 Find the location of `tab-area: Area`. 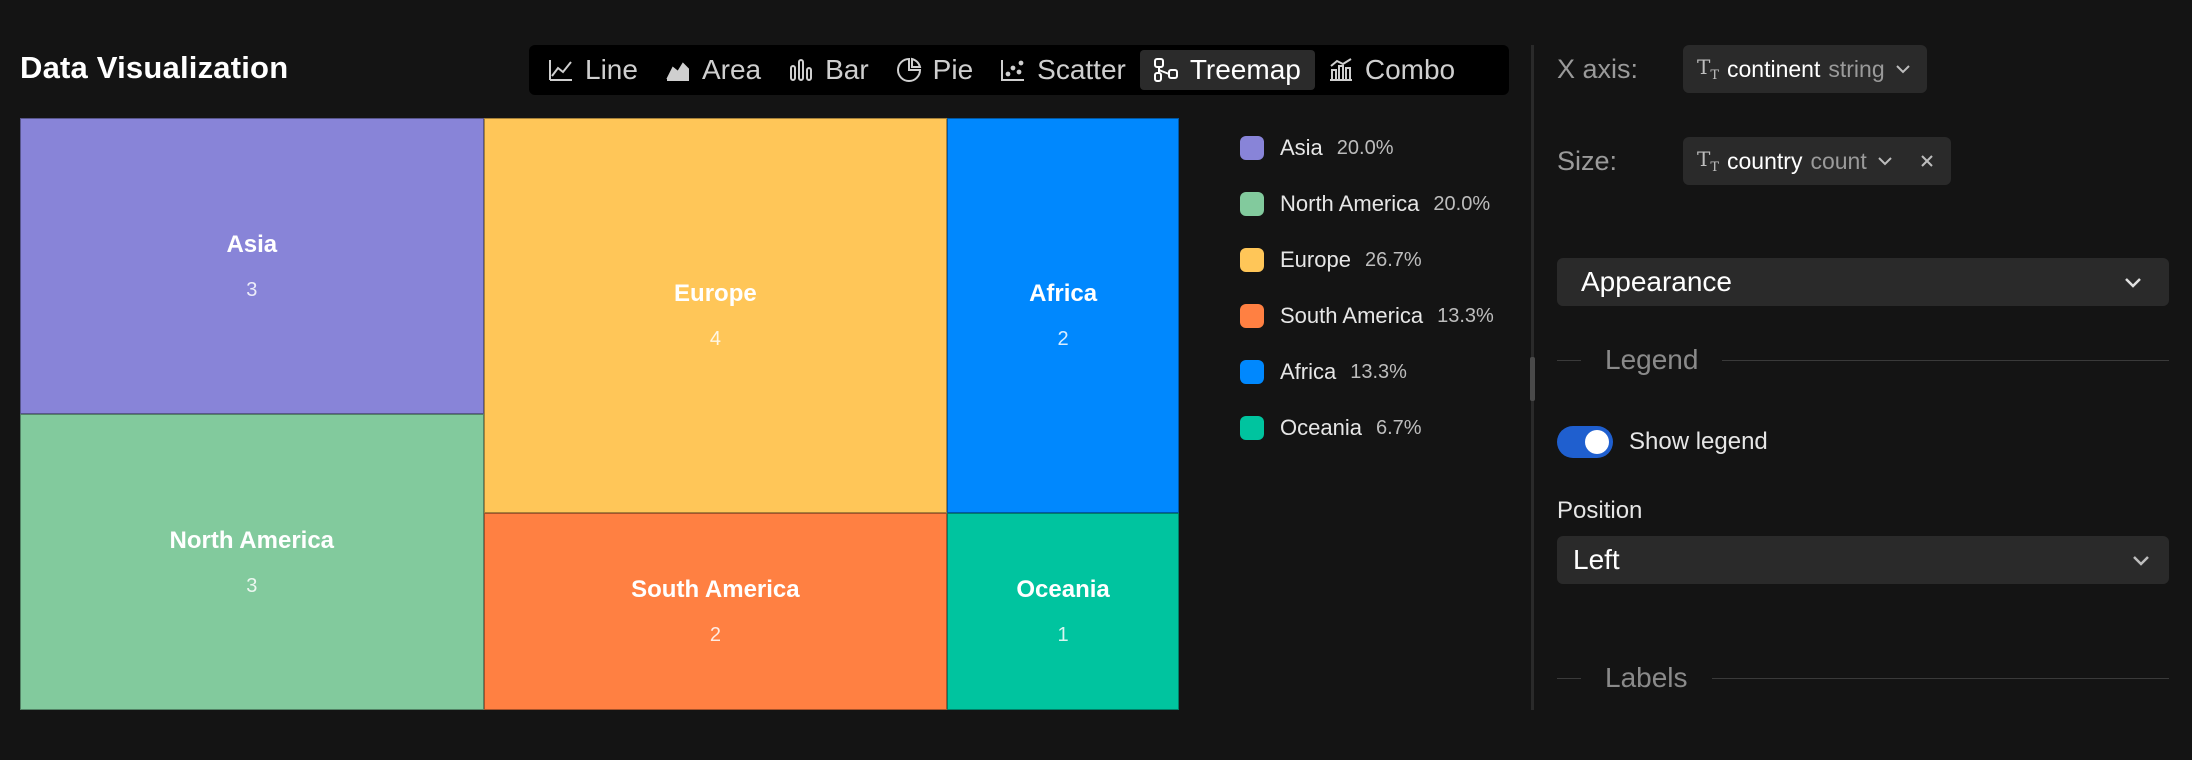

tab-area: Area is located at coordinates (713, 70).